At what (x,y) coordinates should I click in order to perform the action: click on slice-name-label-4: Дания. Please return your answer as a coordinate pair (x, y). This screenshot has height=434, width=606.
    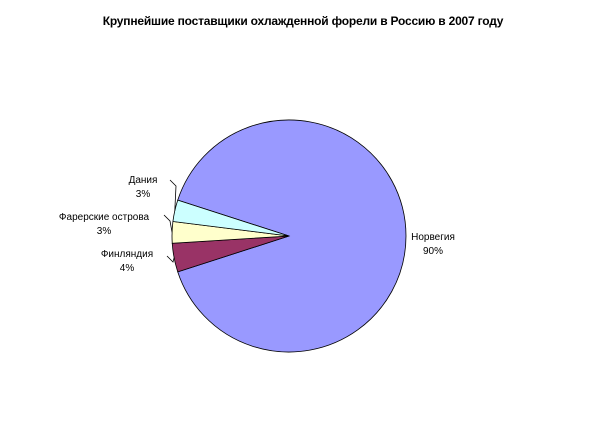
    Looking at the image, I should click on (143, 180).